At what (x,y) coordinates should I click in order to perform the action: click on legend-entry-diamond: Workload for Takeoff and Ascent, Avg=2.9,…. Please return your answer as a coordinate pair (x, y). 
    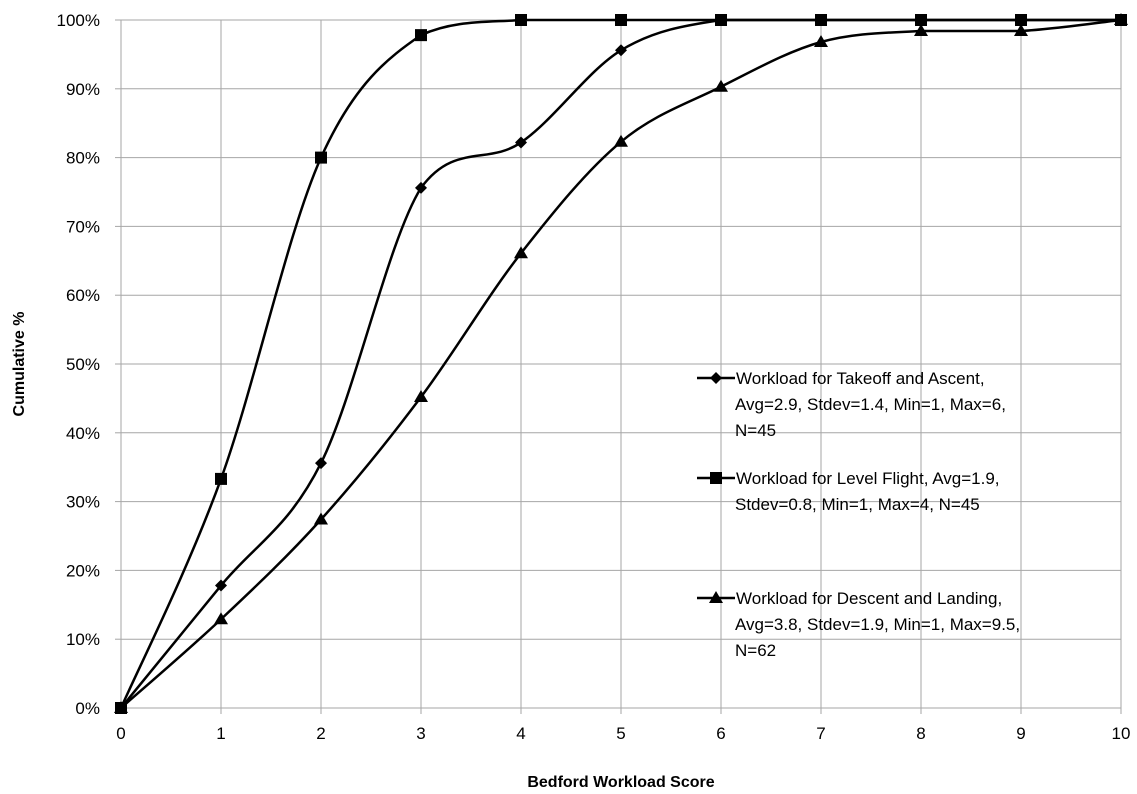
    Looking at the image, I should click on (851, 404).